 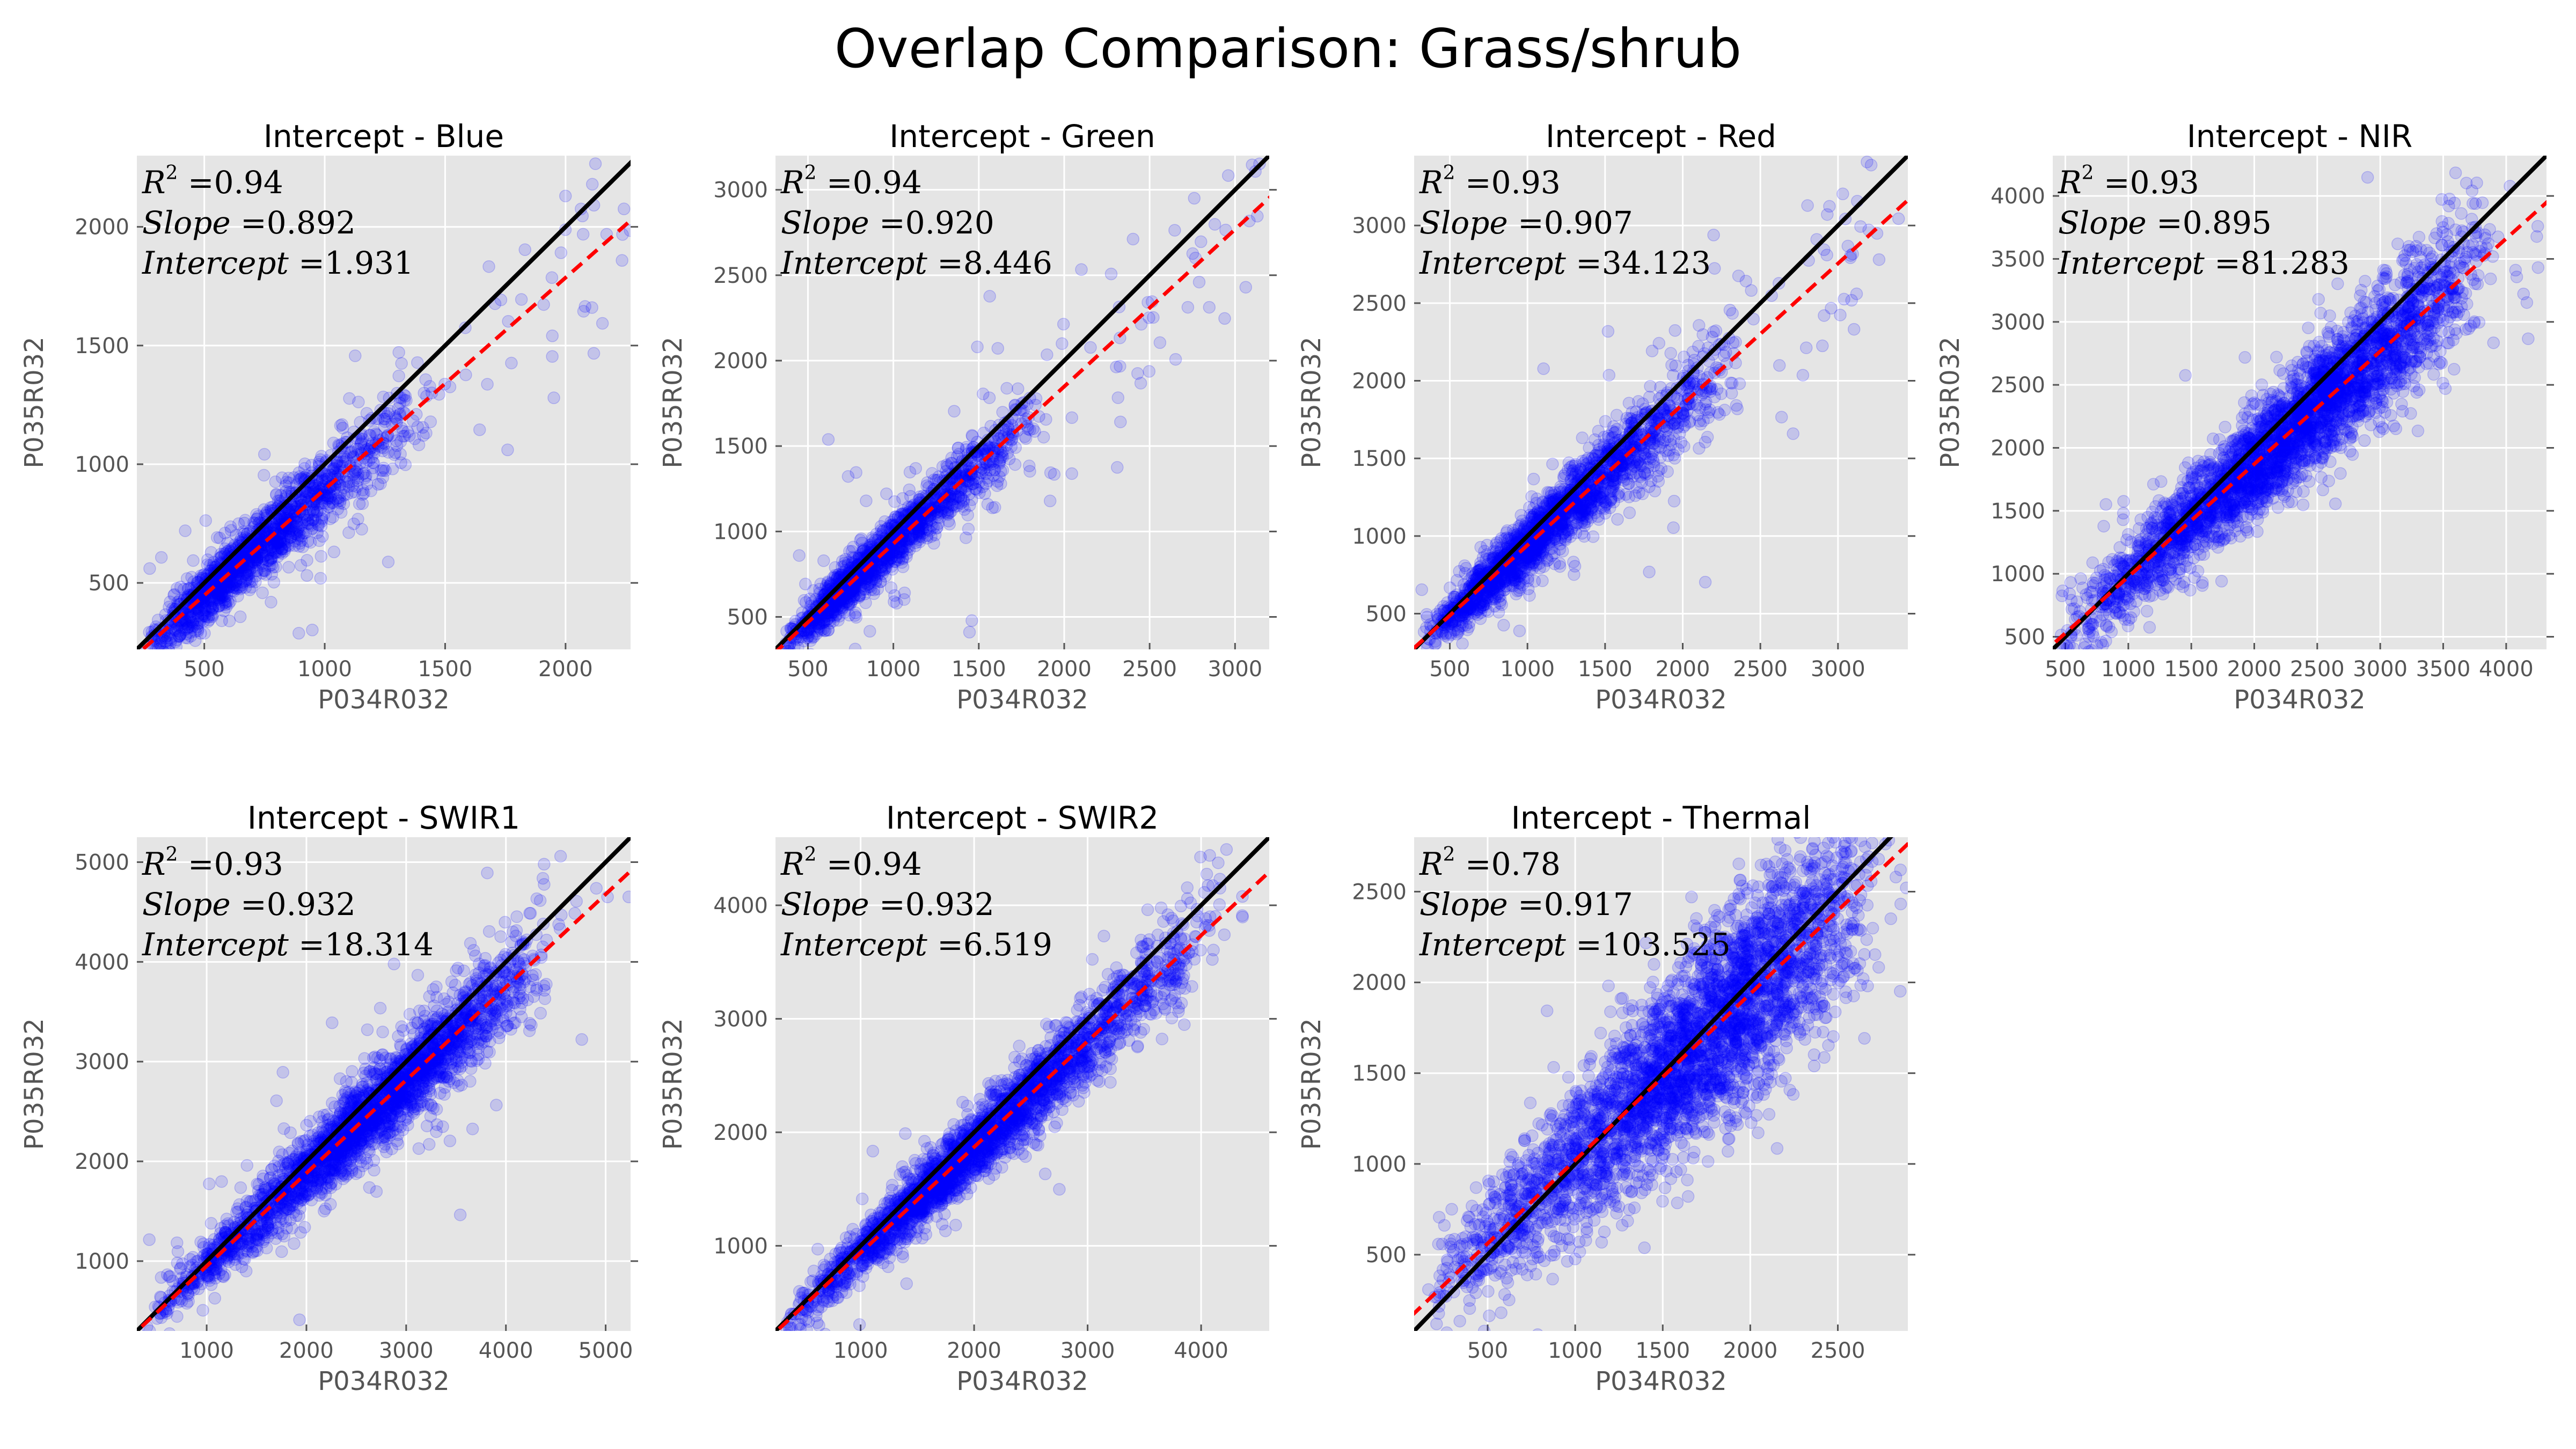 What do you see at coordinates (324, 669) in the screenshot?
I see `x-tick-label: 1000` at bounding box center [324, 669].